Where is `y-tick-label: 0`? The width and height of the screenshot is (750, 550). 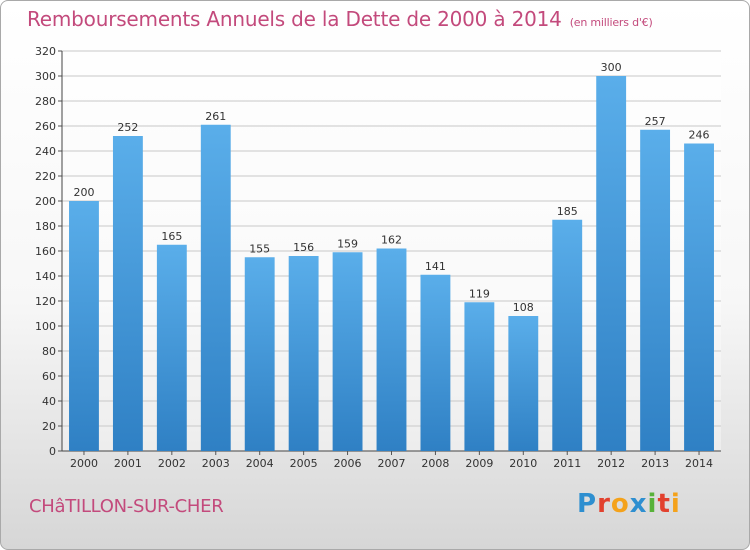 y-tick-label: 0 is located at coordinates (52, 451).